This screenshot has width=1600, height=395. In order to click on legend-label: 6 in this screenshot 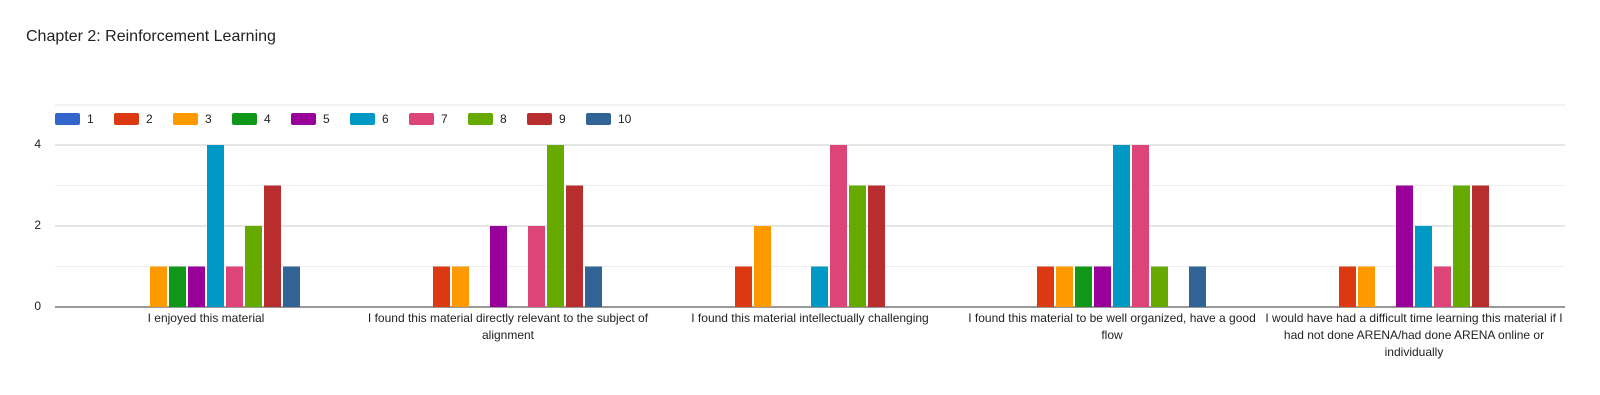, I will do `click(385, 119)`.